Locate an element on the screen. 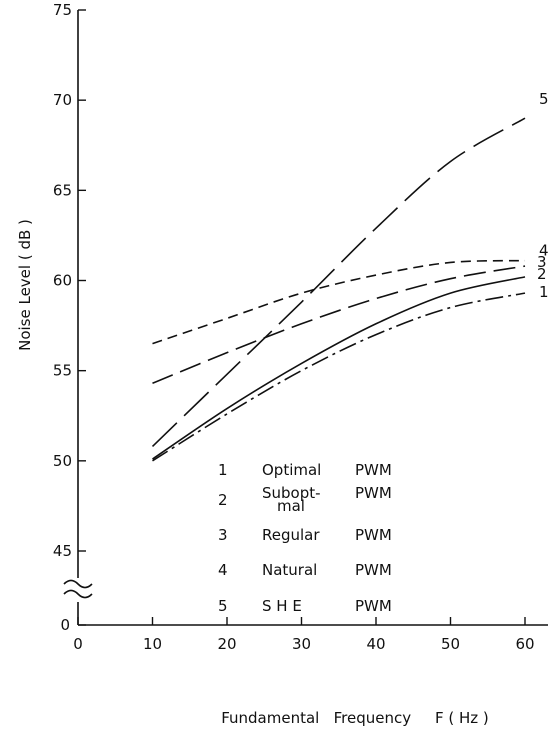 This screenshot has height=736, width=556. y-tick-label: 70 is located at coordinates (62, 100).